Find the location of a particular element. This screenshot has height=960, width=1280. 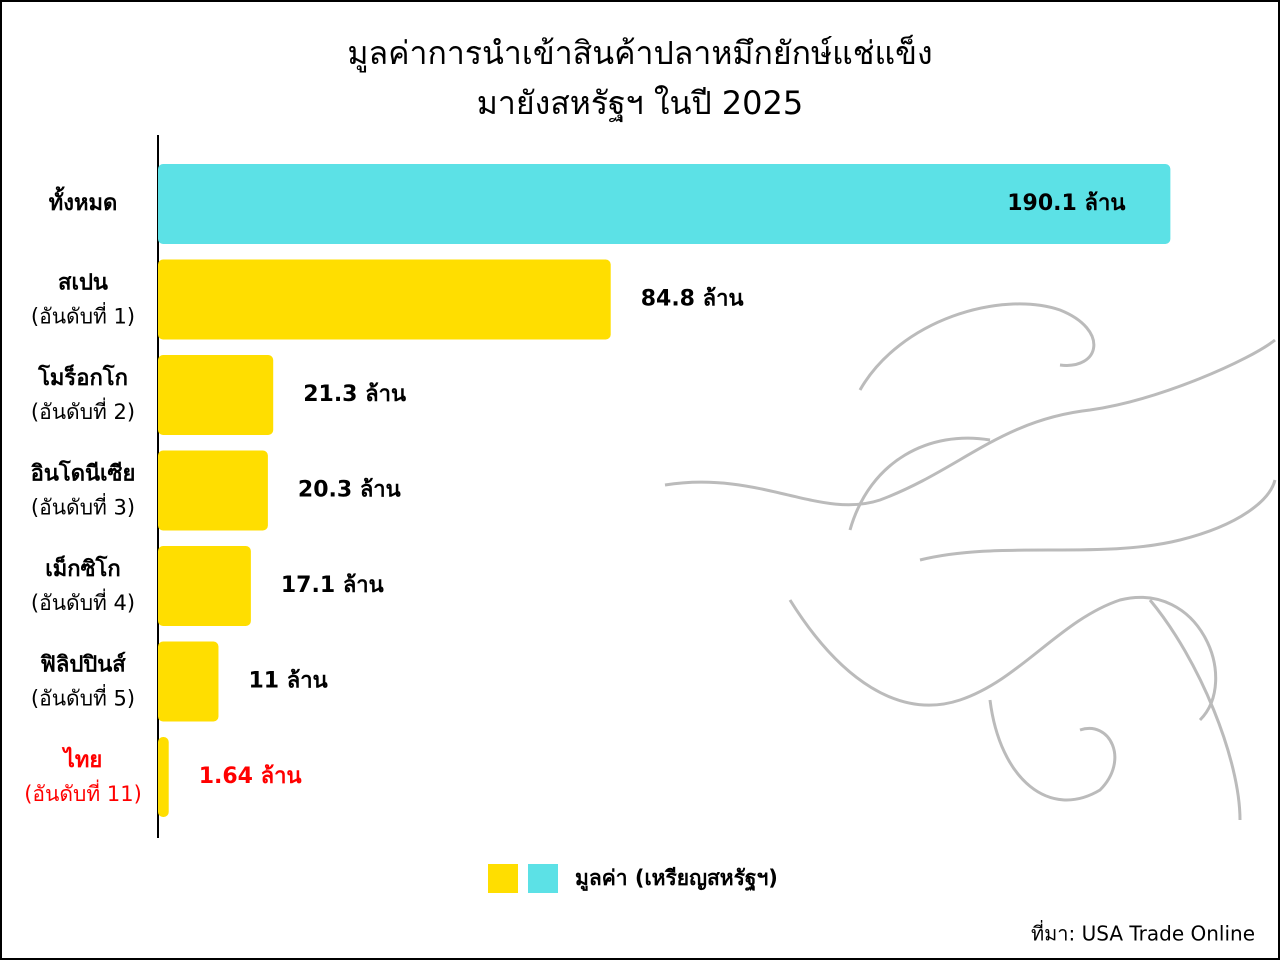

category-rank: (อันดับที่ 3) is located at coordinates (83, 506).